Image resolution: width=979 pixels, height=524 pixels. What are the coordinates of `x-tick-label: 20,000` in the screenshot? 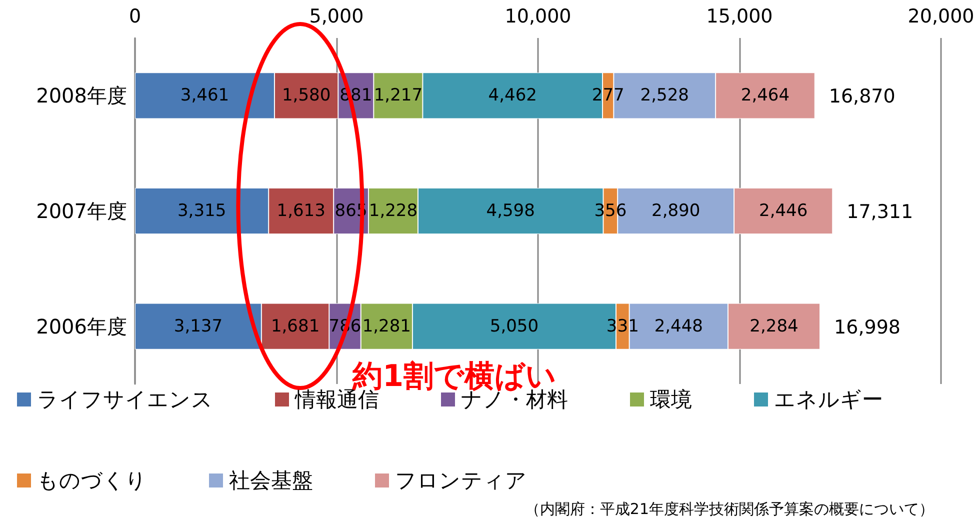 It's located at (941, 17).